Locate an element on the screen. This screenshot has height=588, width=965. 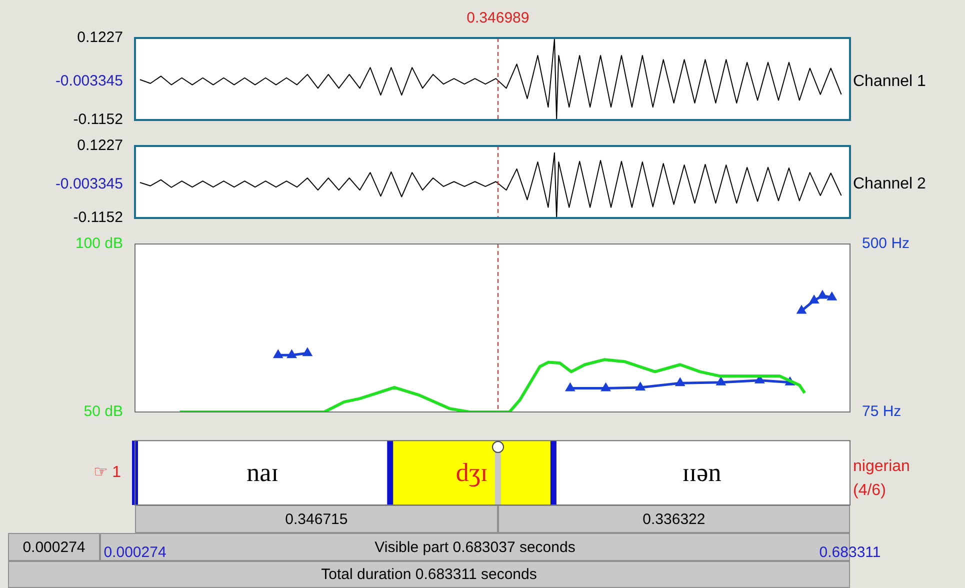
x-tick-label: 0.683311 is located at coordinates (850, 553).